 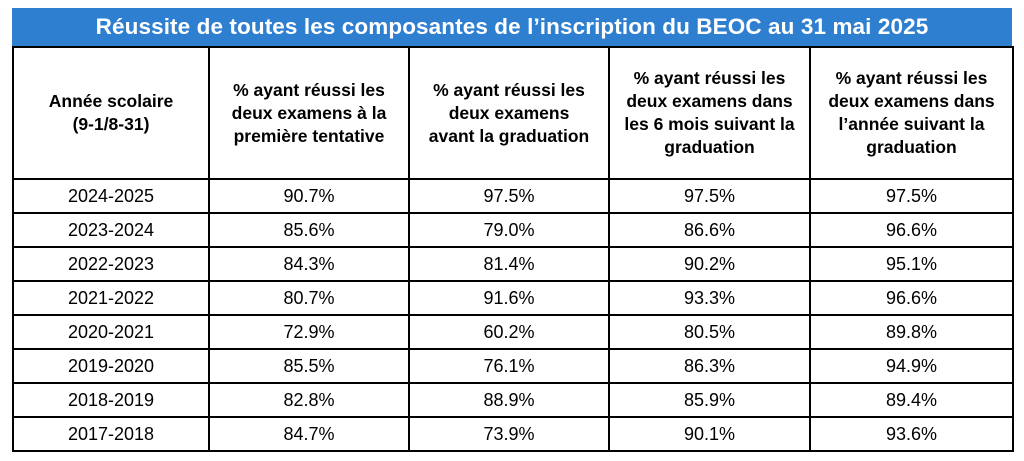 I want to click on cell-within-6-months: 90.2%, so click(x=709, y=264).